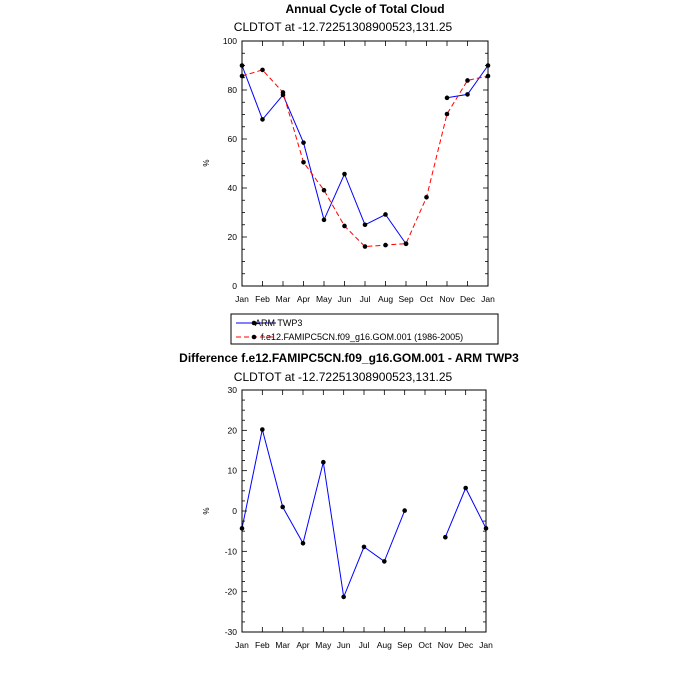  Describe the element at coordinates (231, 592) in the screenshot. I see `y-tick-label: -20` at that location.